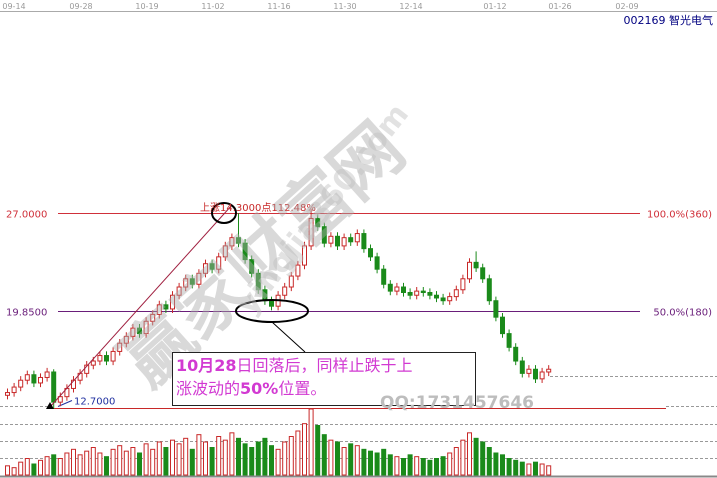 This screenshot has height=478, width=717. I want to click on date-tick-label: 11-16, so click(278, 6).